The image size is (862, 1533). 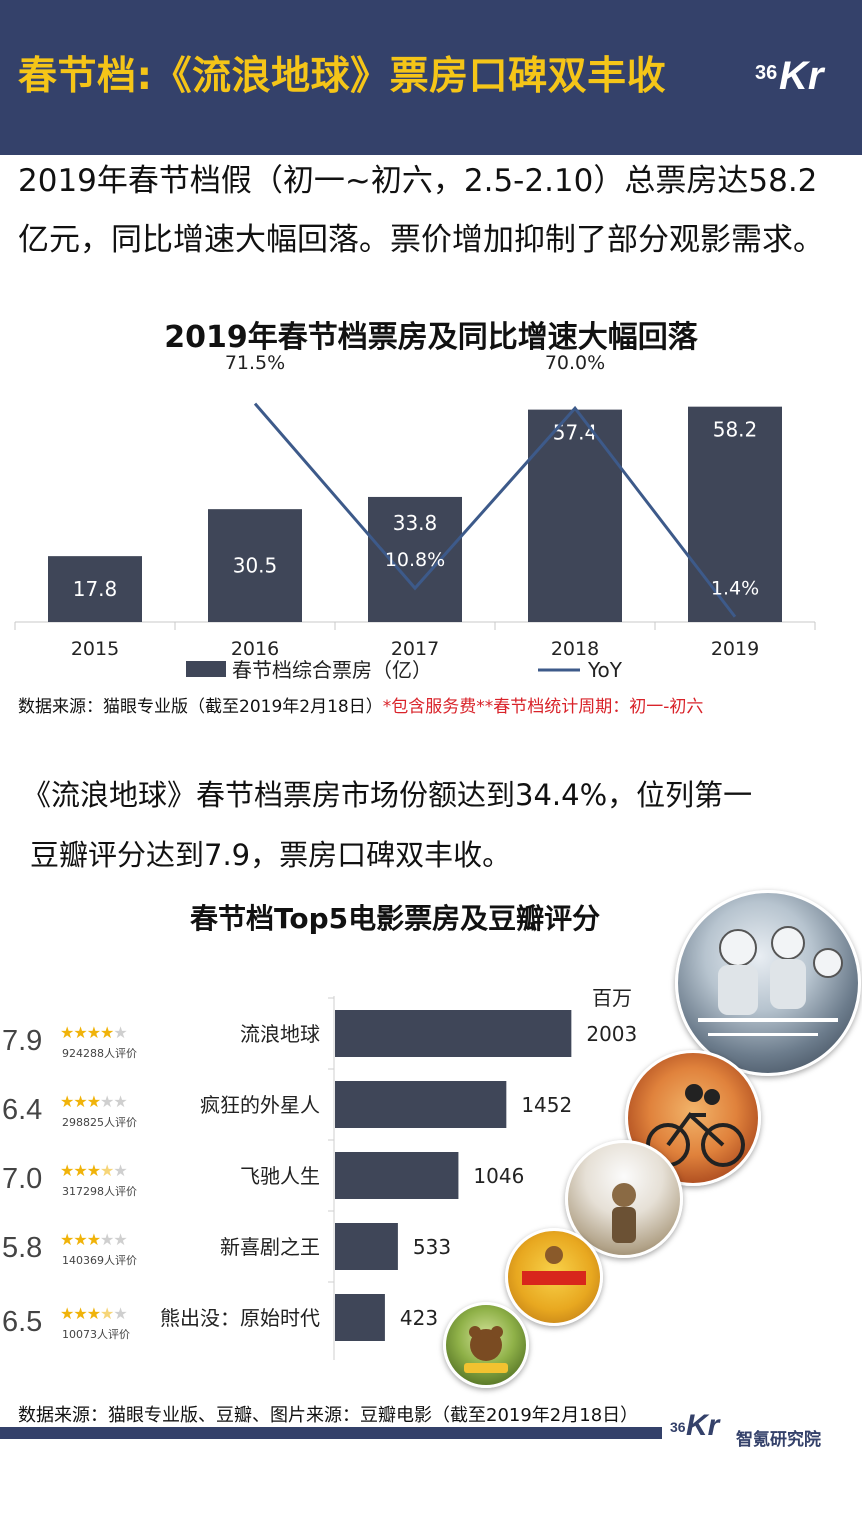 I want to click on footer-logo-letters: Kr, so click(x=703, y=1425).